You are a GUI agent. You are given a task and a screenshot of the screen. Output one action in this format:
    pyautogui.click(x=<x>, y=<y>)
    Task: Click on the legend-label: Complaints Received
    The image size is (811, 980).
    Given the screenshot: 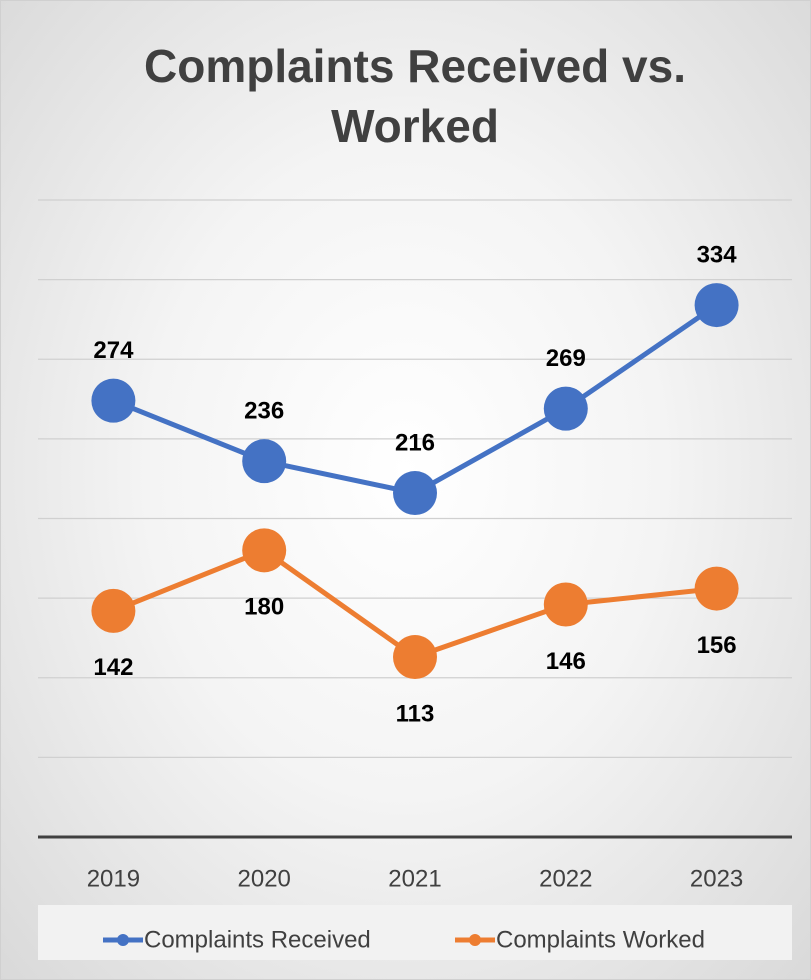 What is the action you would take?
    pyautogui.click(x=257, y=939)
    